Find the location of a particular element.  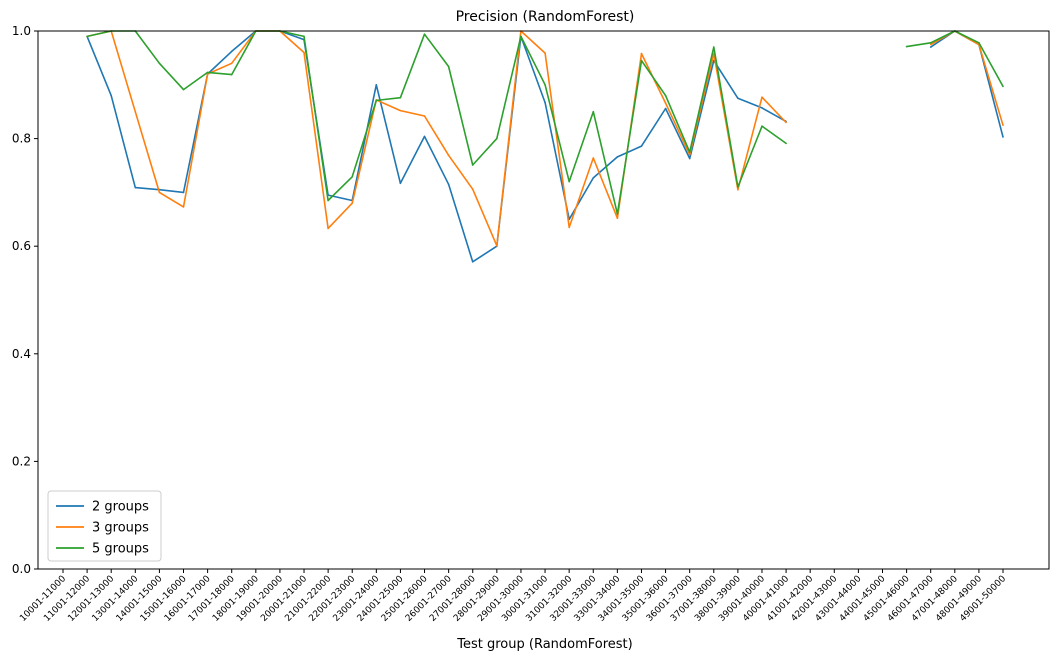

y-tick-label: 0.6 is located at coordinates (21, 246).